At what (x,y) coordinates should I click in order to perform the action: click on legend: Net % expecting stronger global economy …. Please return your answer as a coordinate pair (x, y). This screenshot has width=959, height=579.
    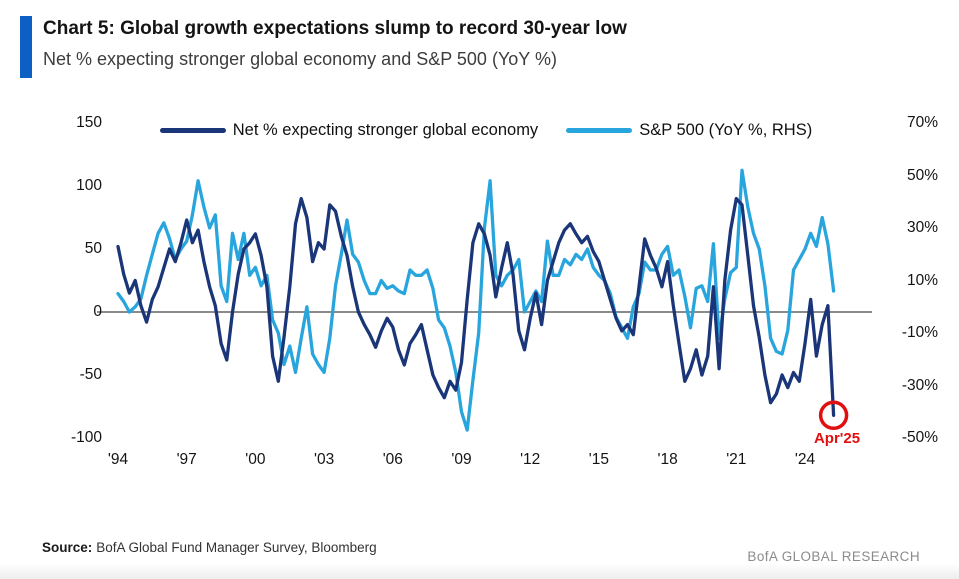
    Looking at the image, I should click on (486, 130).